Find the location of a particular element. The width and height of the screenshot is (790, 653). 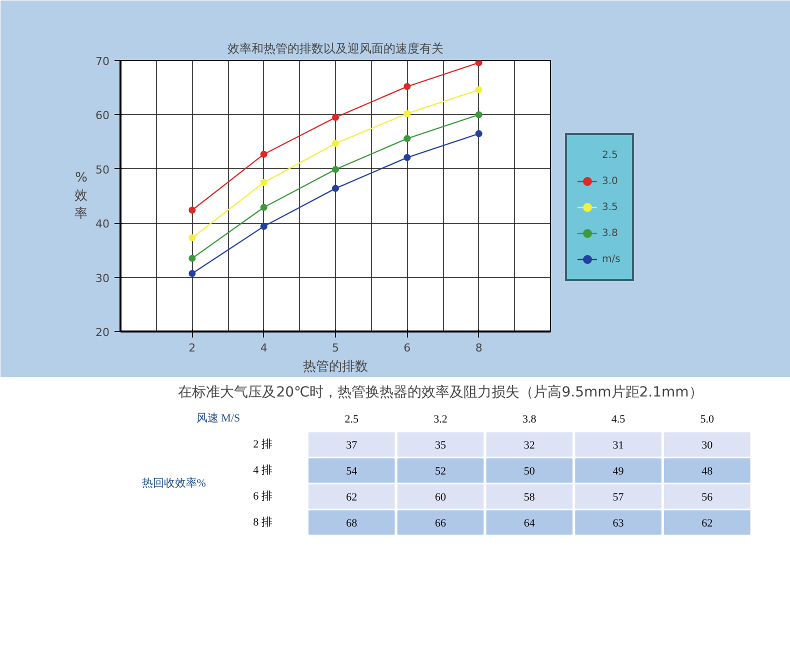

x-tick-label: 3.2 is located at coordinates (441, 420).